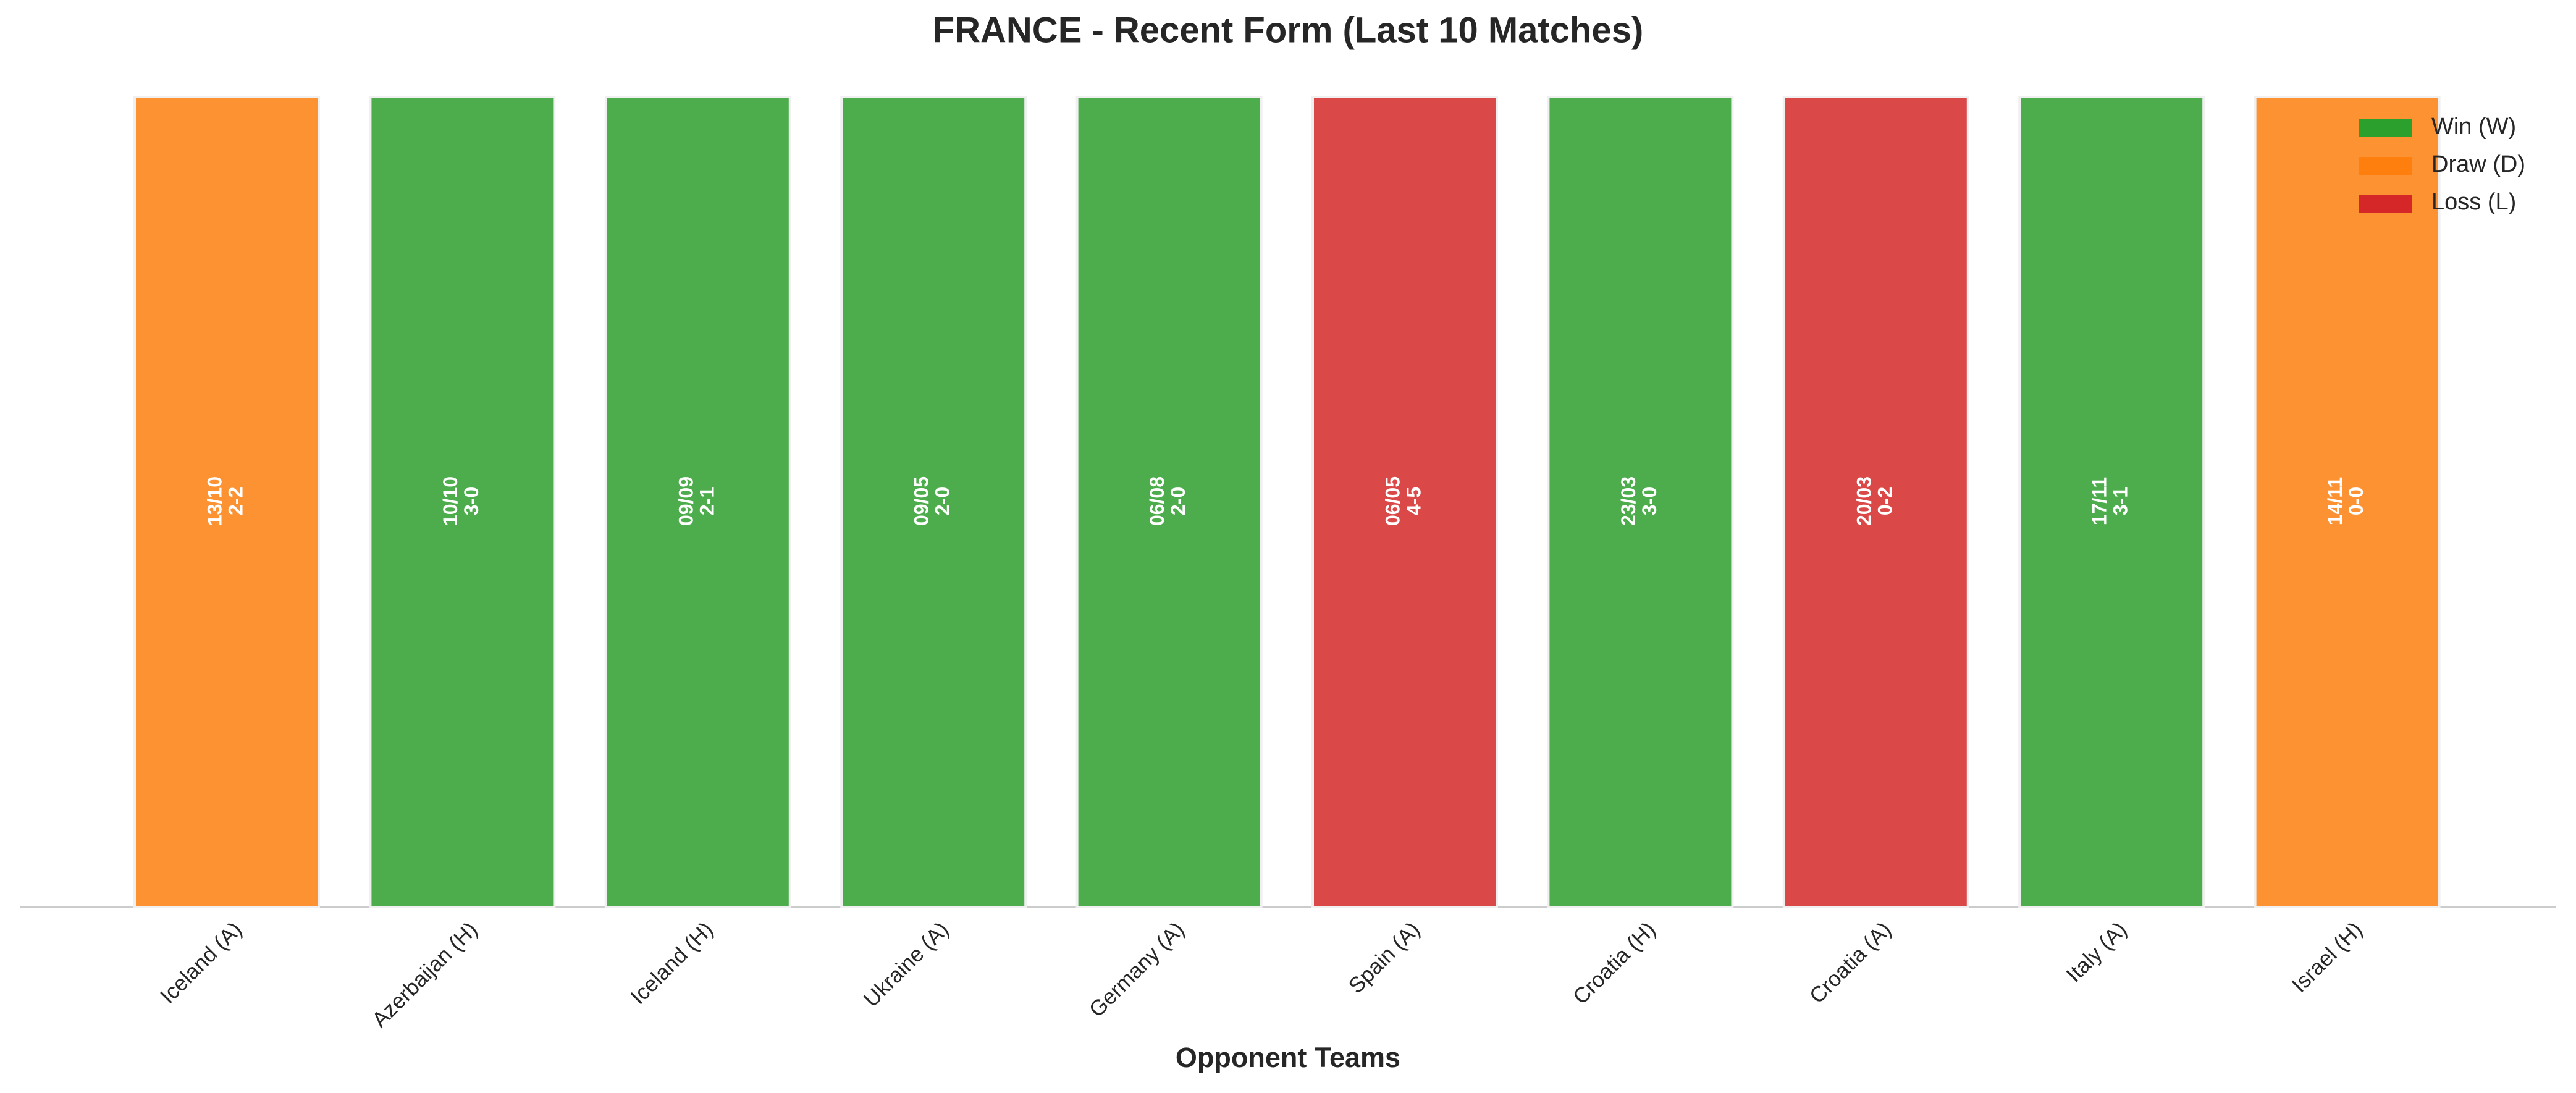 The image size is (2576, 1093). Describe the element at coordinates (214, 501) in the screenshot. I see `bar-date-label: 13/10` at that location.